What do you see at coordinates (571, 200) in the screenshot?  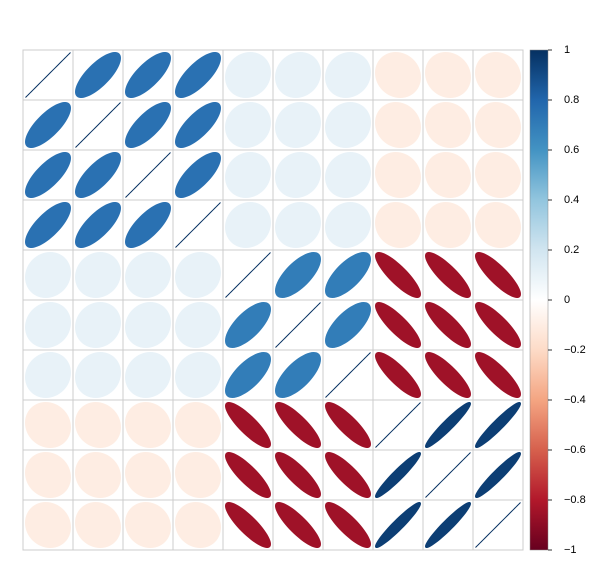 I see `colorbar-tick-label: 0.4` at bounding box center [571, 200].